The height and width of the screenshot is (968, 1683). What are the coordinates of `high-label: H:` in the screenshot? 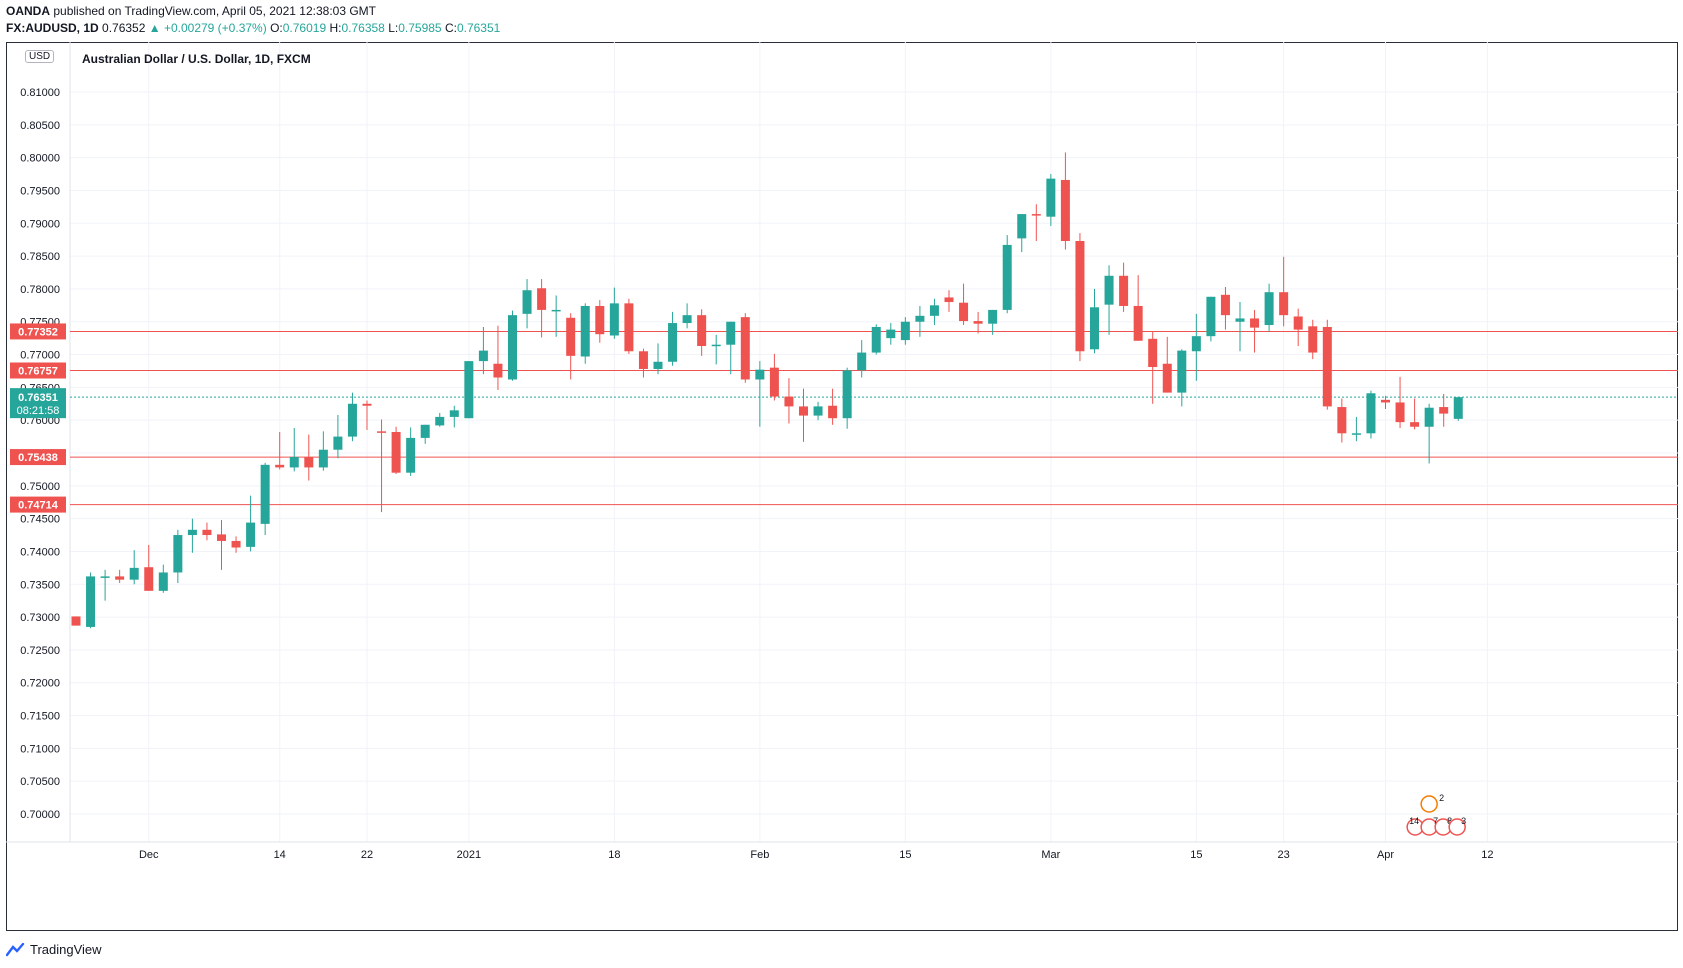 It's located at (335, 28).